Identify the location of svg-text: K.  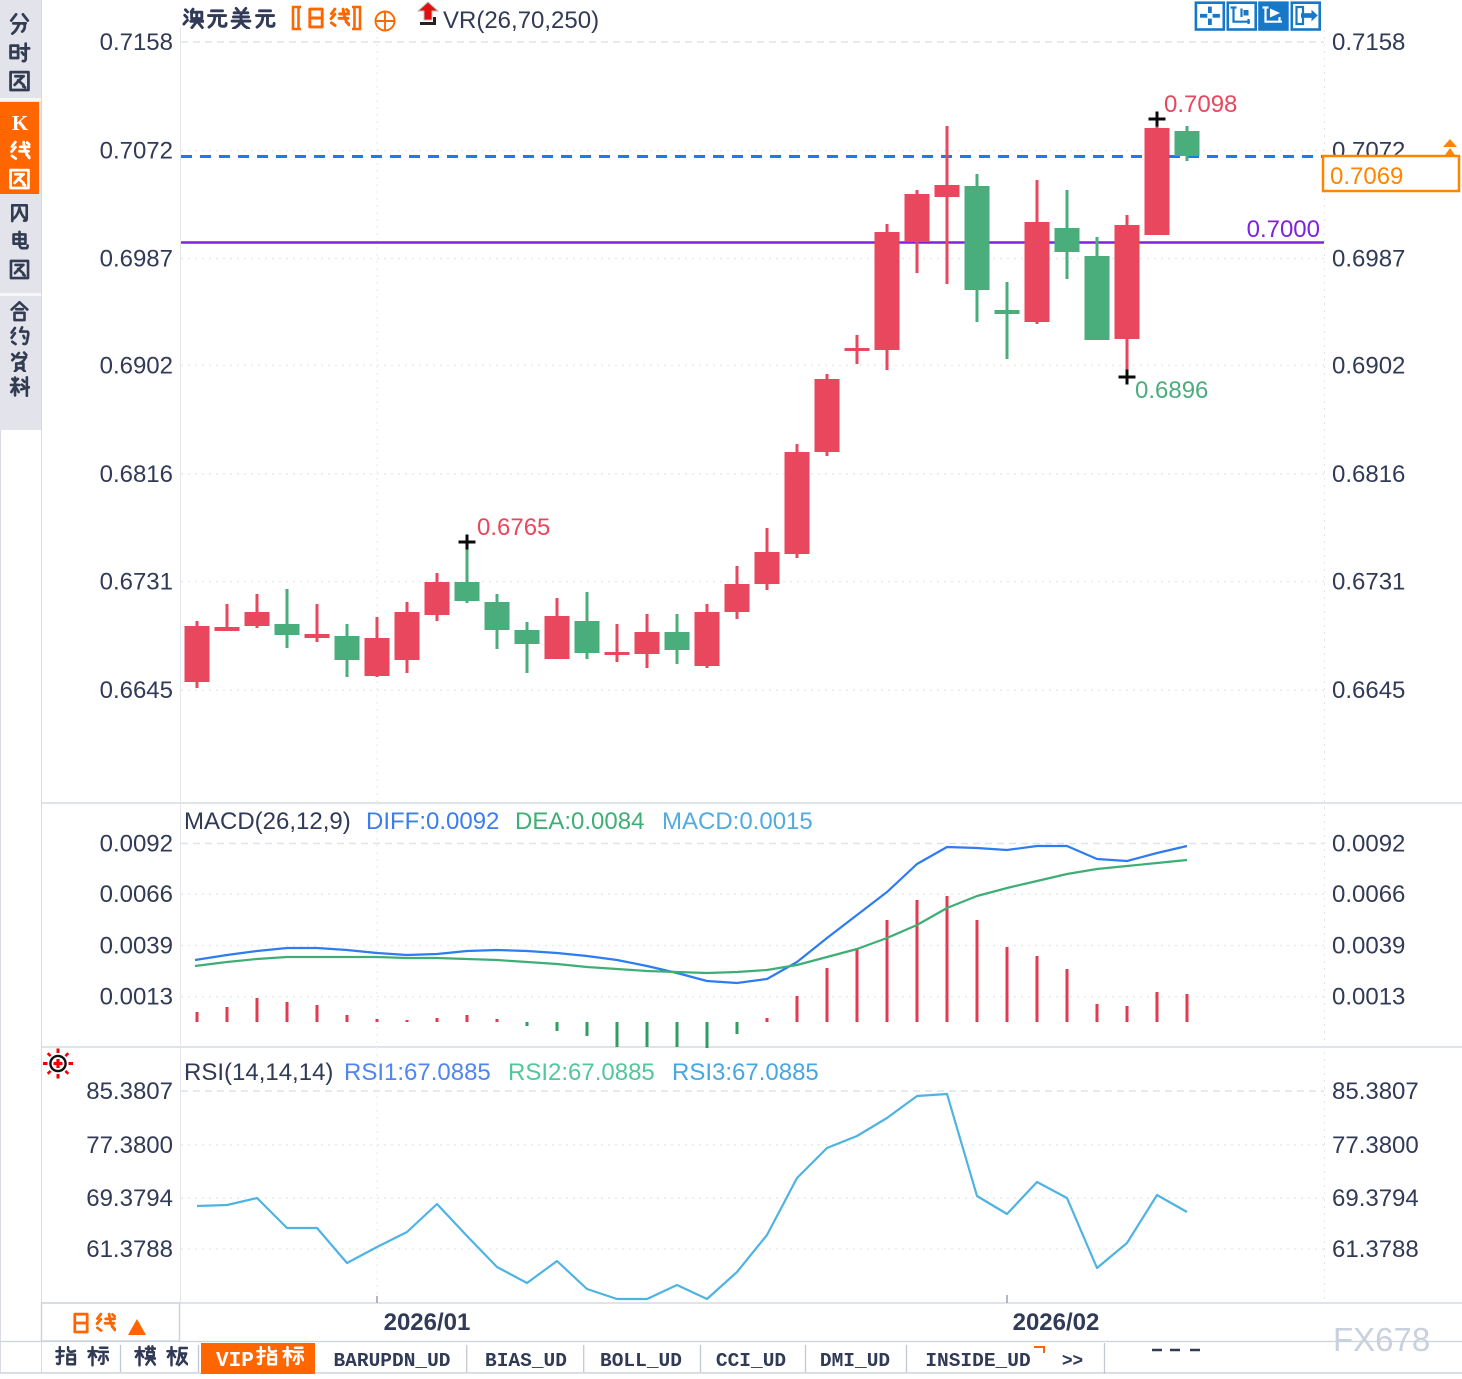
(20, 123).